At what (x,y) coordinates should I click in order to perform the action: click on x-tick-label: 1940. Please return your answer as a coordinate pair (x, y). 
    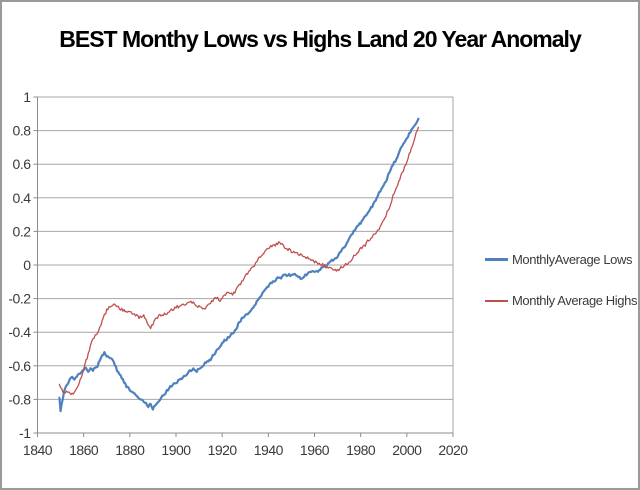
    Looking at the image, I should click on (269, 450).